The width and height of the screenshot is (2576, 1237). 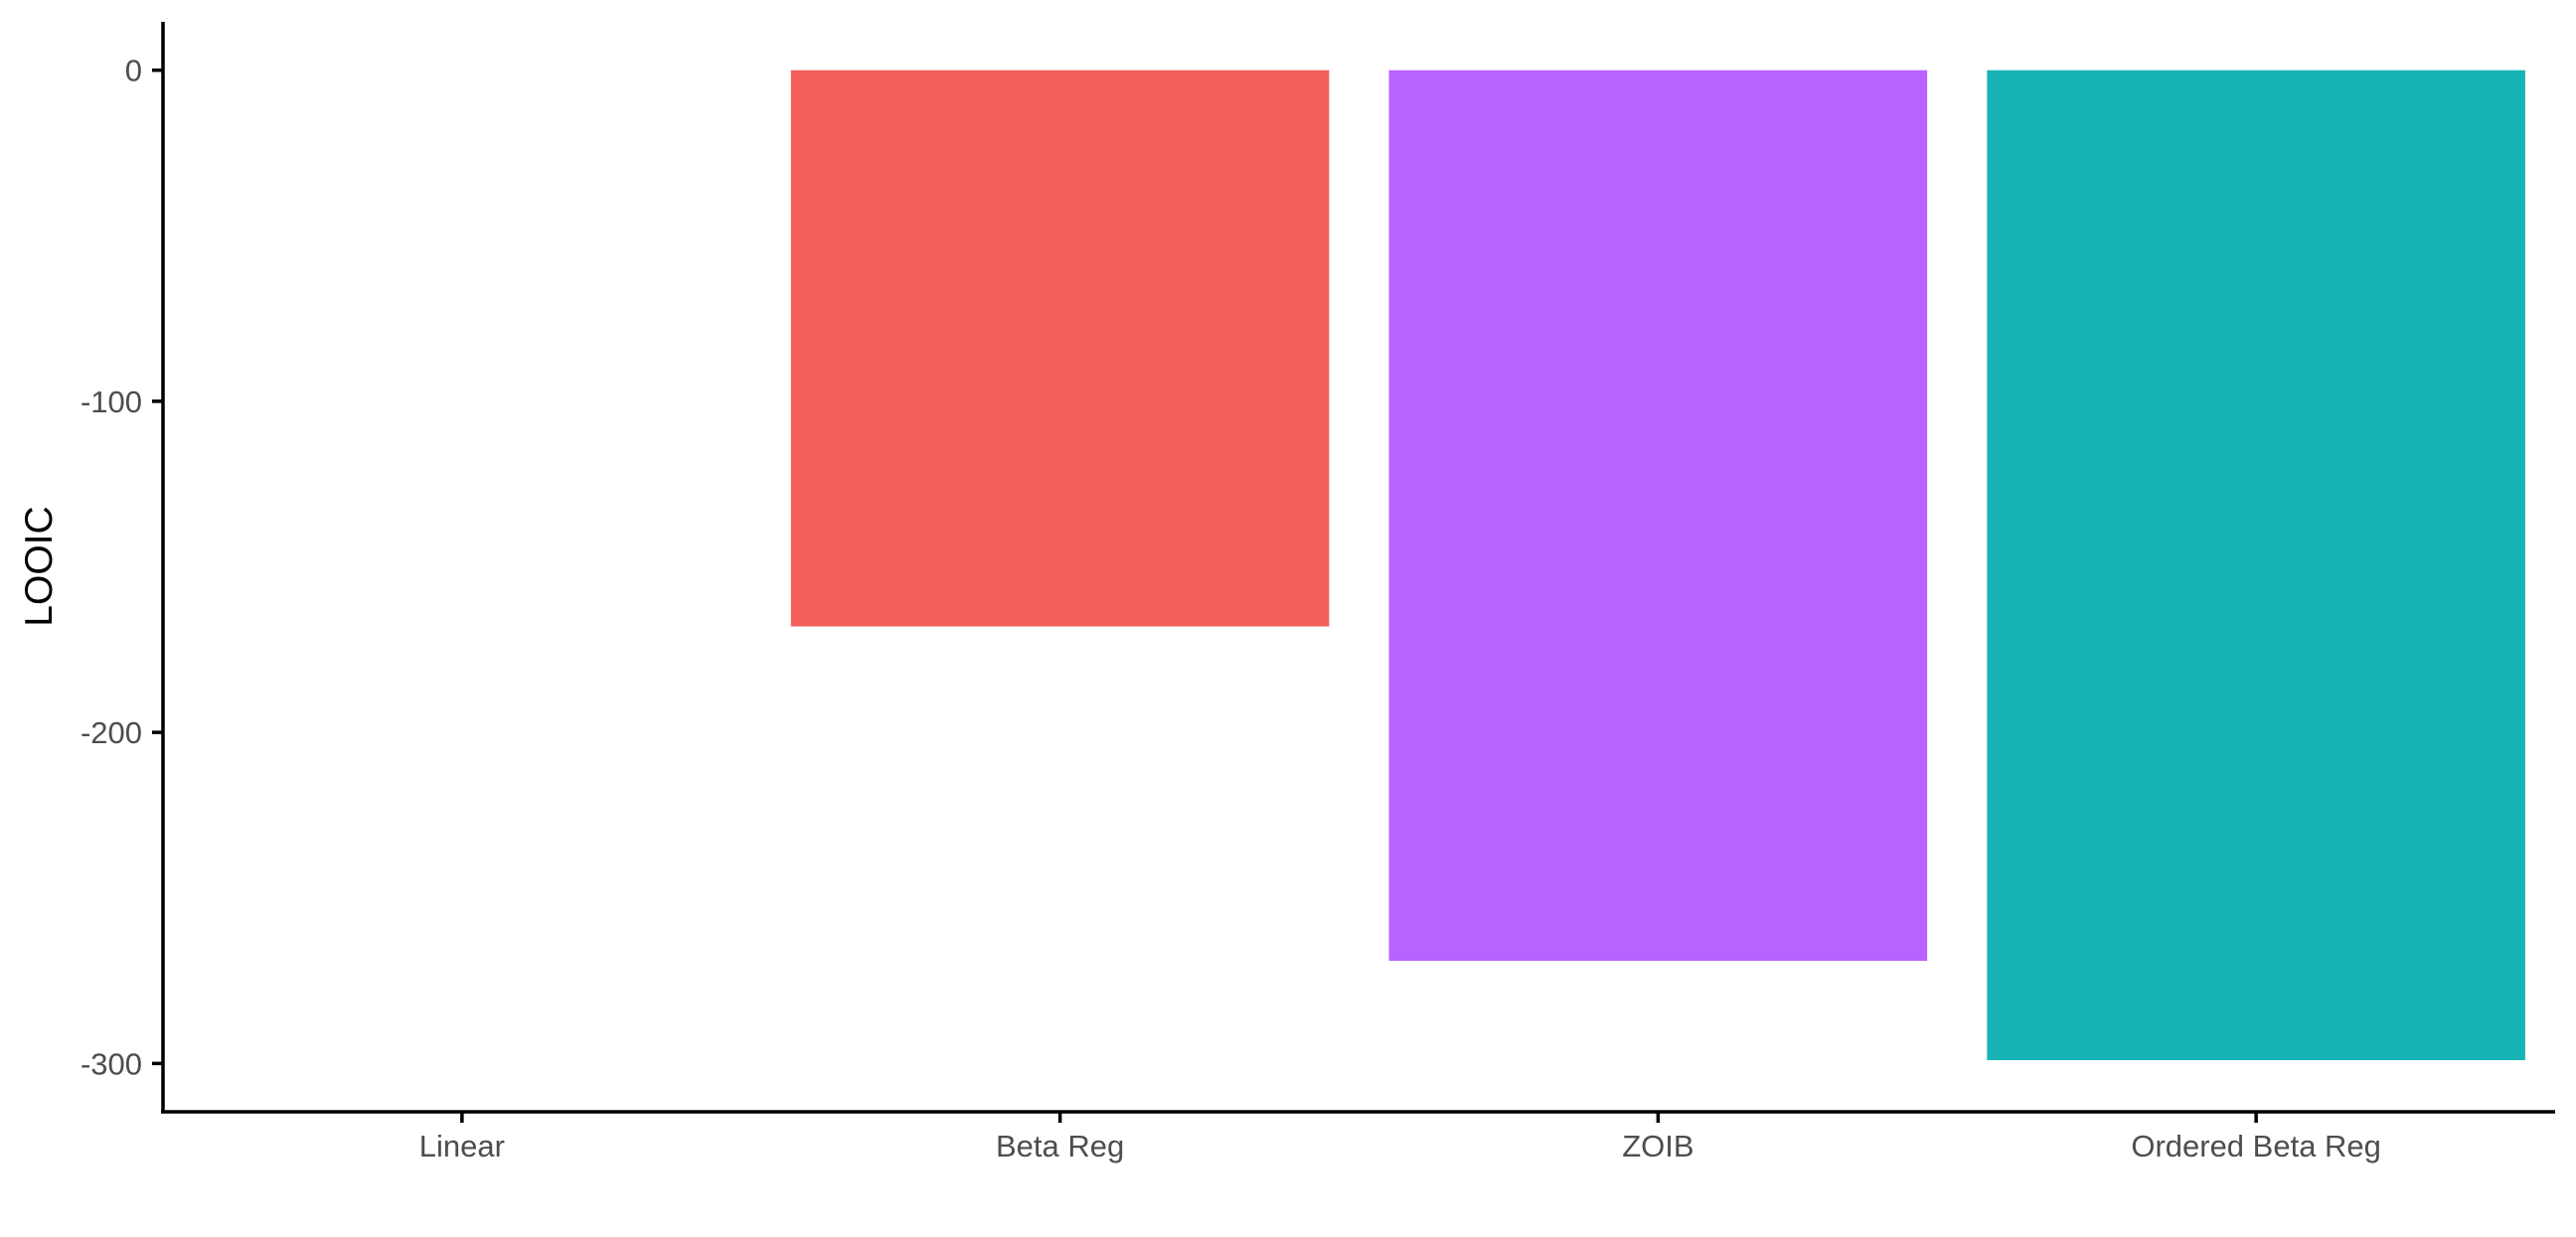 What do you see at coordinates (462, 1146) in the screenshot?
I see `x-tick-label: Linear` at bounding box center [462, 1146].